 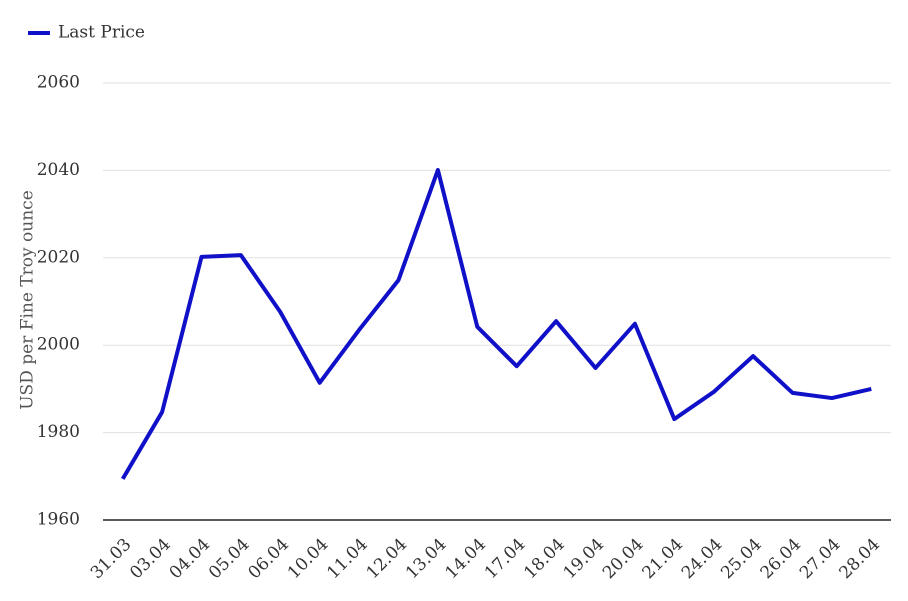 What do you see at coordinates (426, 559) in the screenshot?
I see `x-tick-label: 13.04` at bounding box center [426, 559].